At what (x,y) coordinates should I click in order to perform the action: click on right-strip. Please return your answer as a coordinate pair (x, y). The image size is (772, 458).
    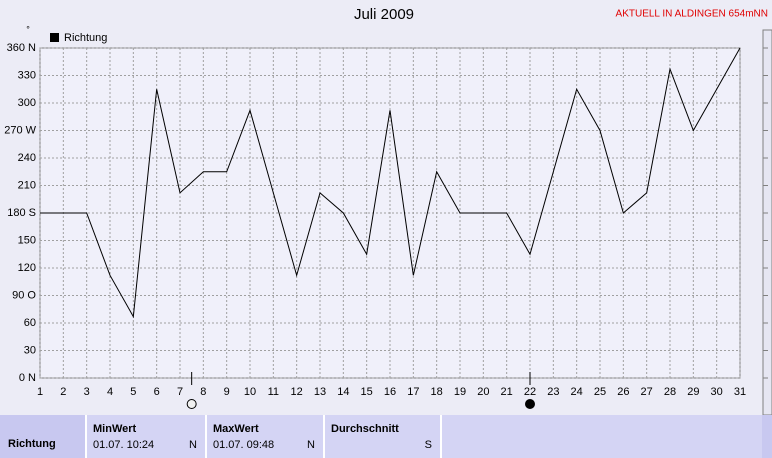
    Looking at the image, I should click on (767, 222).